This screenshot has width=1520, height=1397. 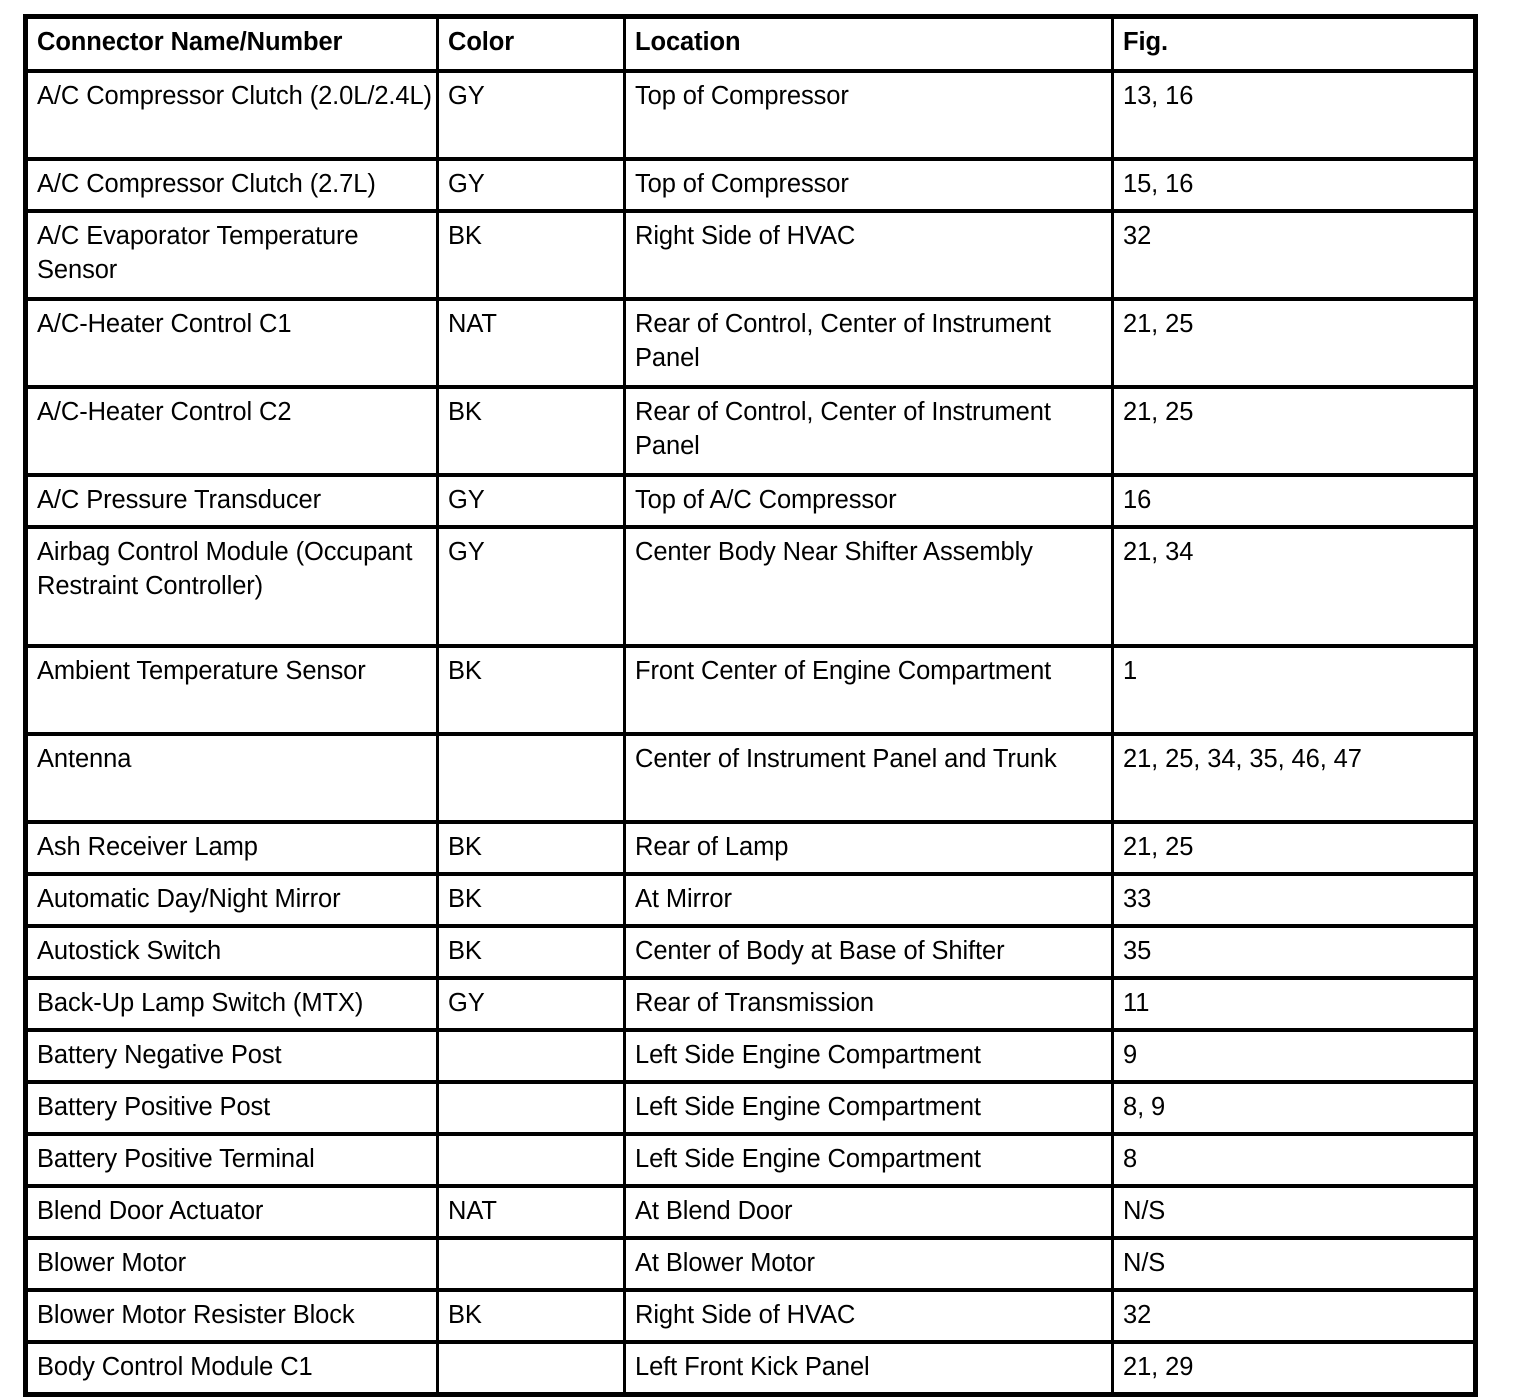 What do you see at coordinates (1158, 184) in the screenshot?
I see `cell-fig-label: 15, 16` at bounding box center [1158, 184].